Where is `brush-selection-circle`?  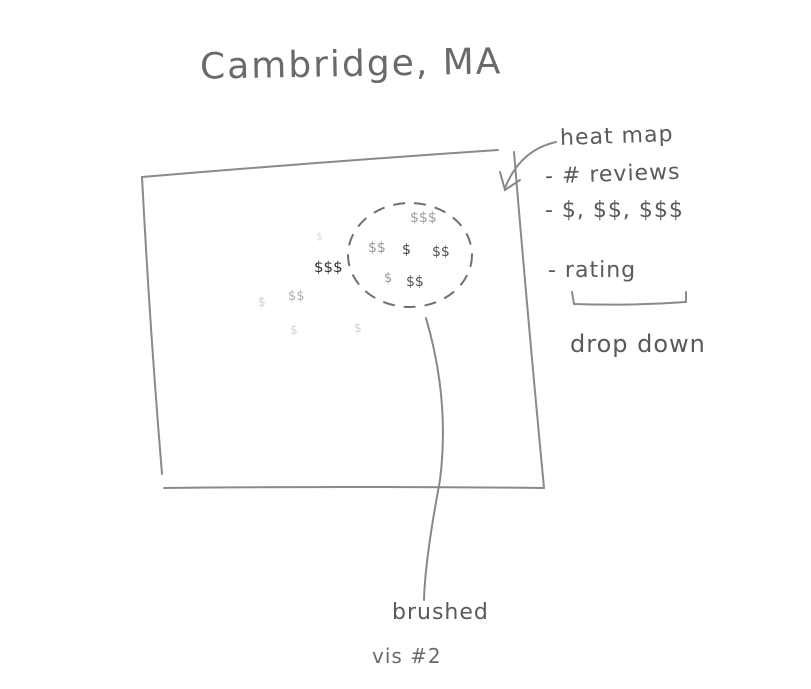
brush-selection-circle is located at coordinates (410, 255).